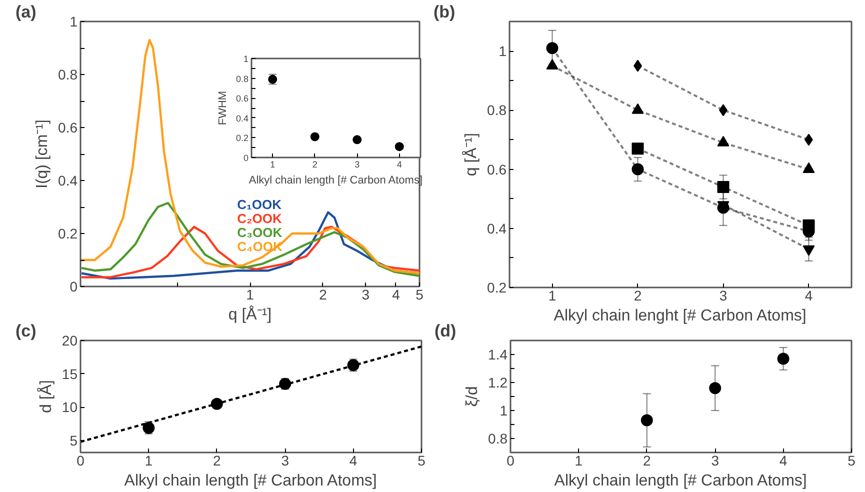  I want to click on chart-title: (b), so click(445, 12).